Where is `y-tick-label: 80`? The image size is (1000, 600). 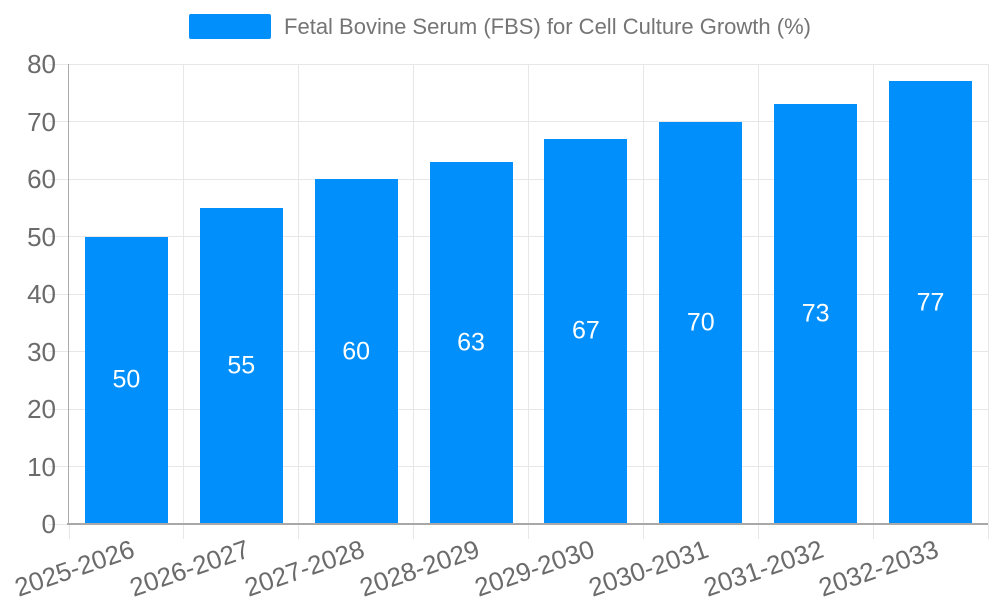 y-tick-label: 80 is located at coordinates (41, 64).